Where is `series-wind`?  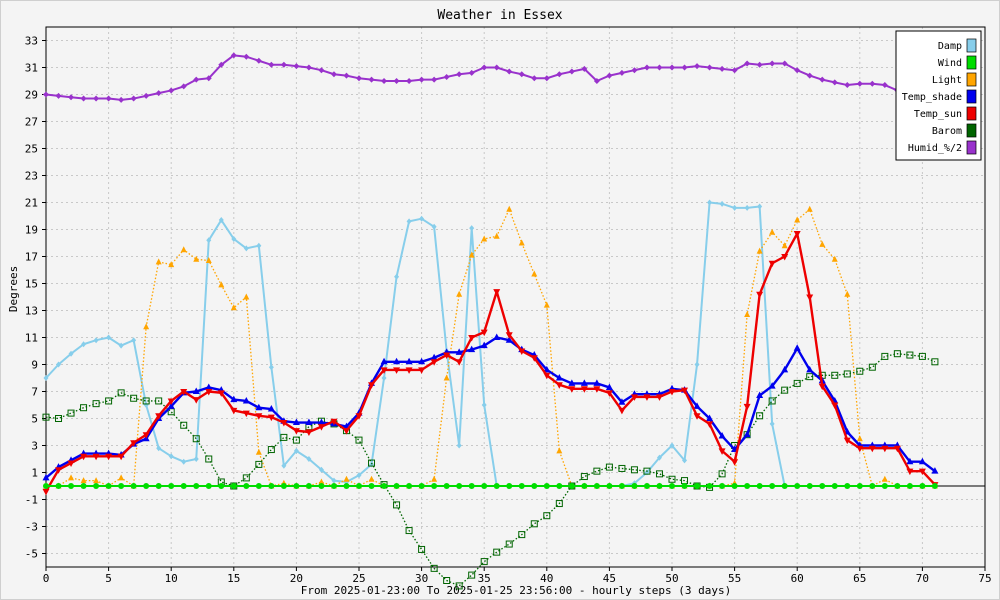 series-wind is located at coordinates (490, 486).